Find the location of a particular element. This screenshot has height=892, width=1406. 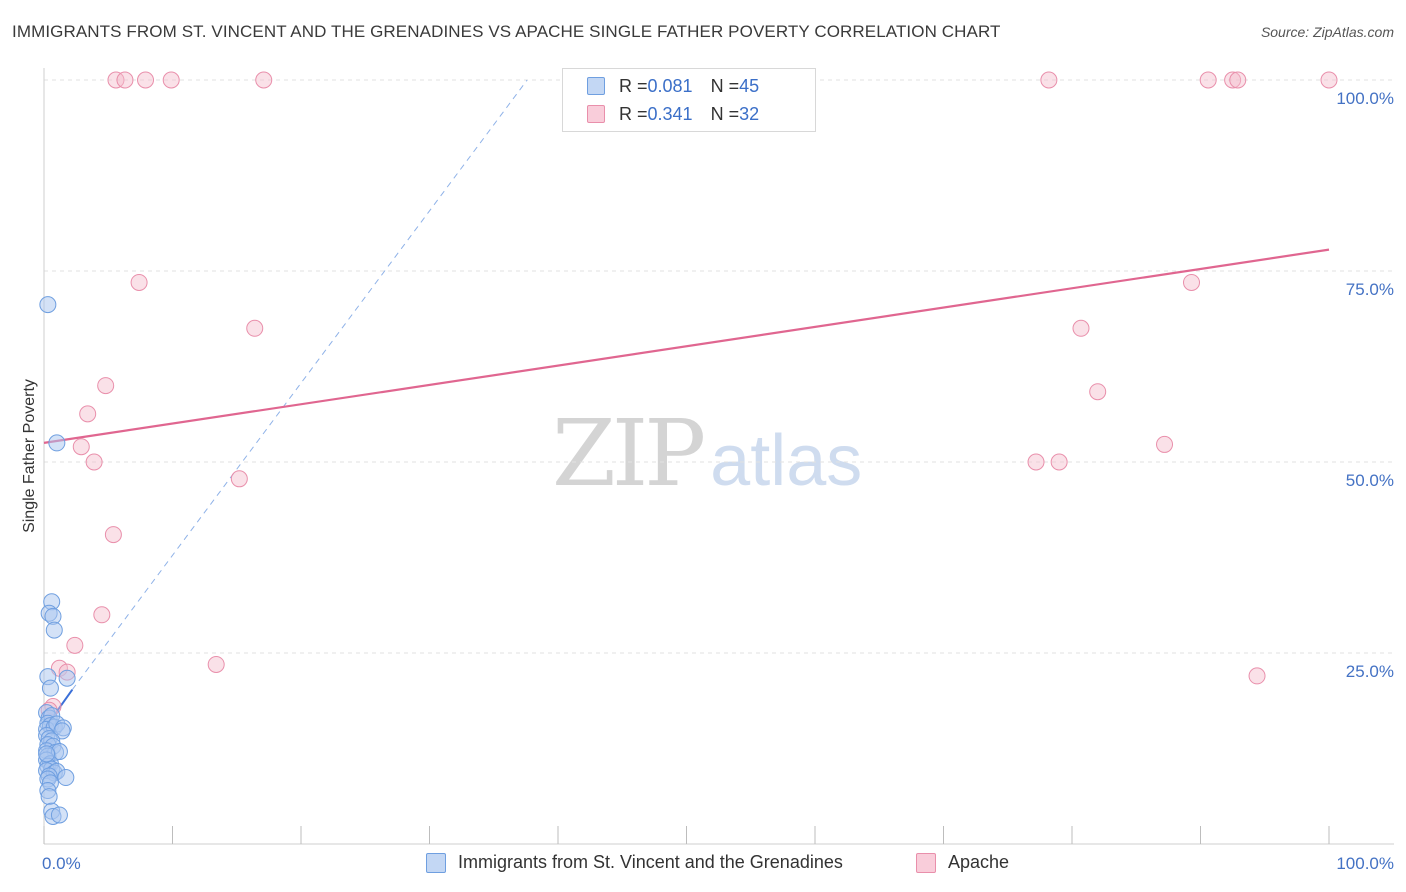

legend-swatch-blue is located at coordinates (596, 86).